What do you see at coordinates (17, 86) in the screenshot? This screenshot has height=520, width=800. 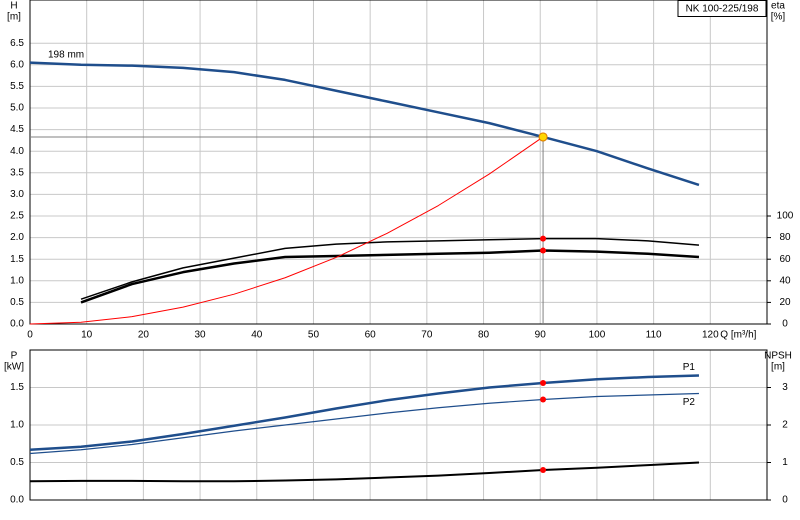 I see `y-tick-label: 5.5` at bounding box center [17, 86].